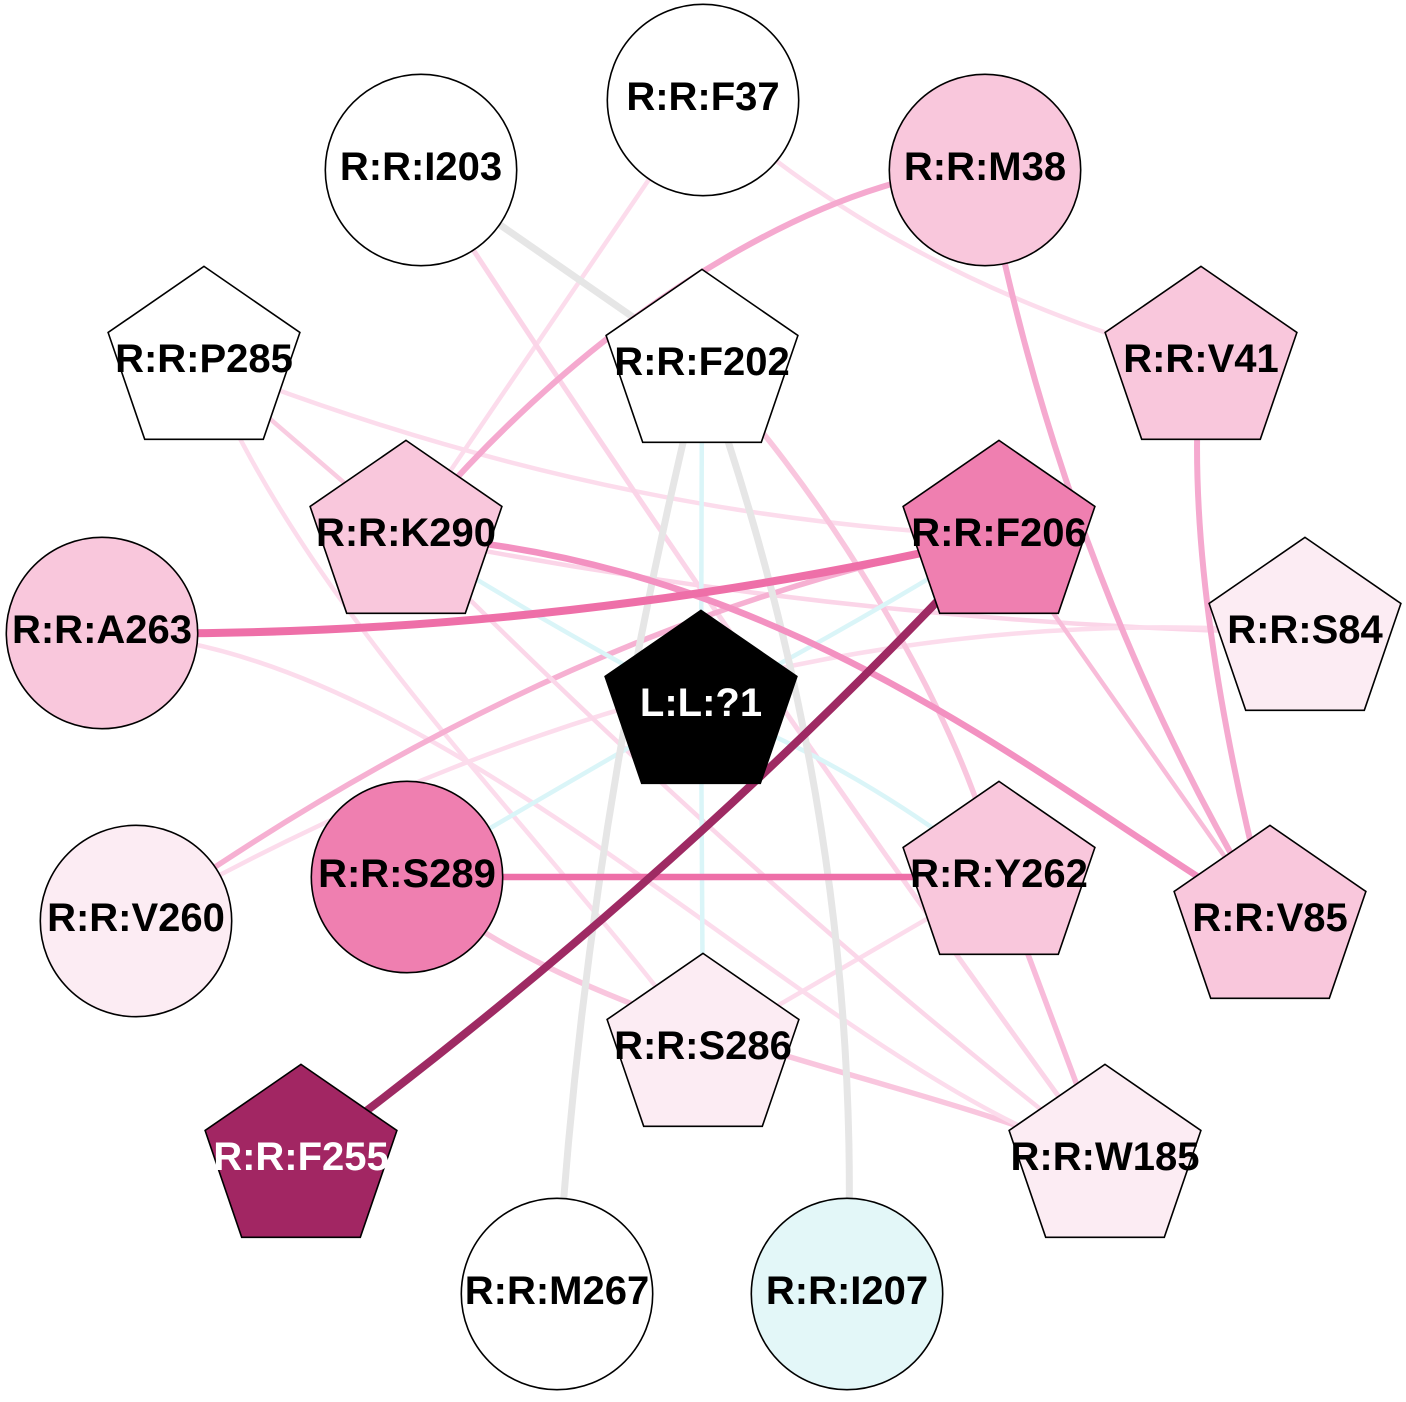 The image size is (1406, 1402). What do you see at coordinates (557, 1291) in the screenshot?
I see `svg-text: R:R:M267` at bounding box center [557, 1291].